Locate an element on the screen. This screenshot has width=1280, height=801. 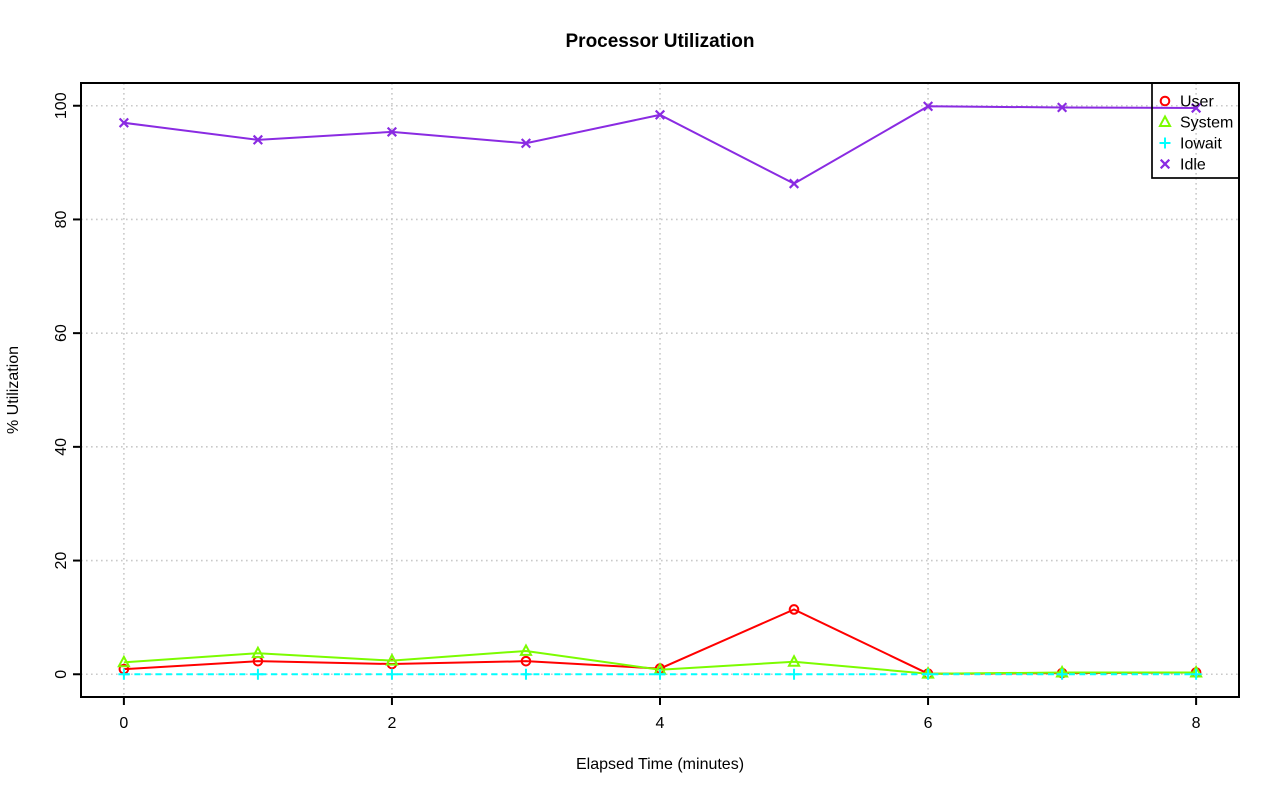
legend-label-user: User is located at coordinates (1197, 102).